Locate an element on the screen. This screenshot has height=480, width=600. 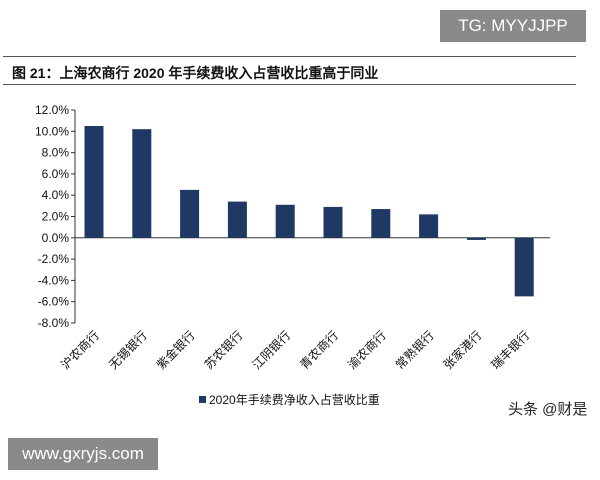
x-tick-label: 江阴银行 is located at coordinates (271, 350).